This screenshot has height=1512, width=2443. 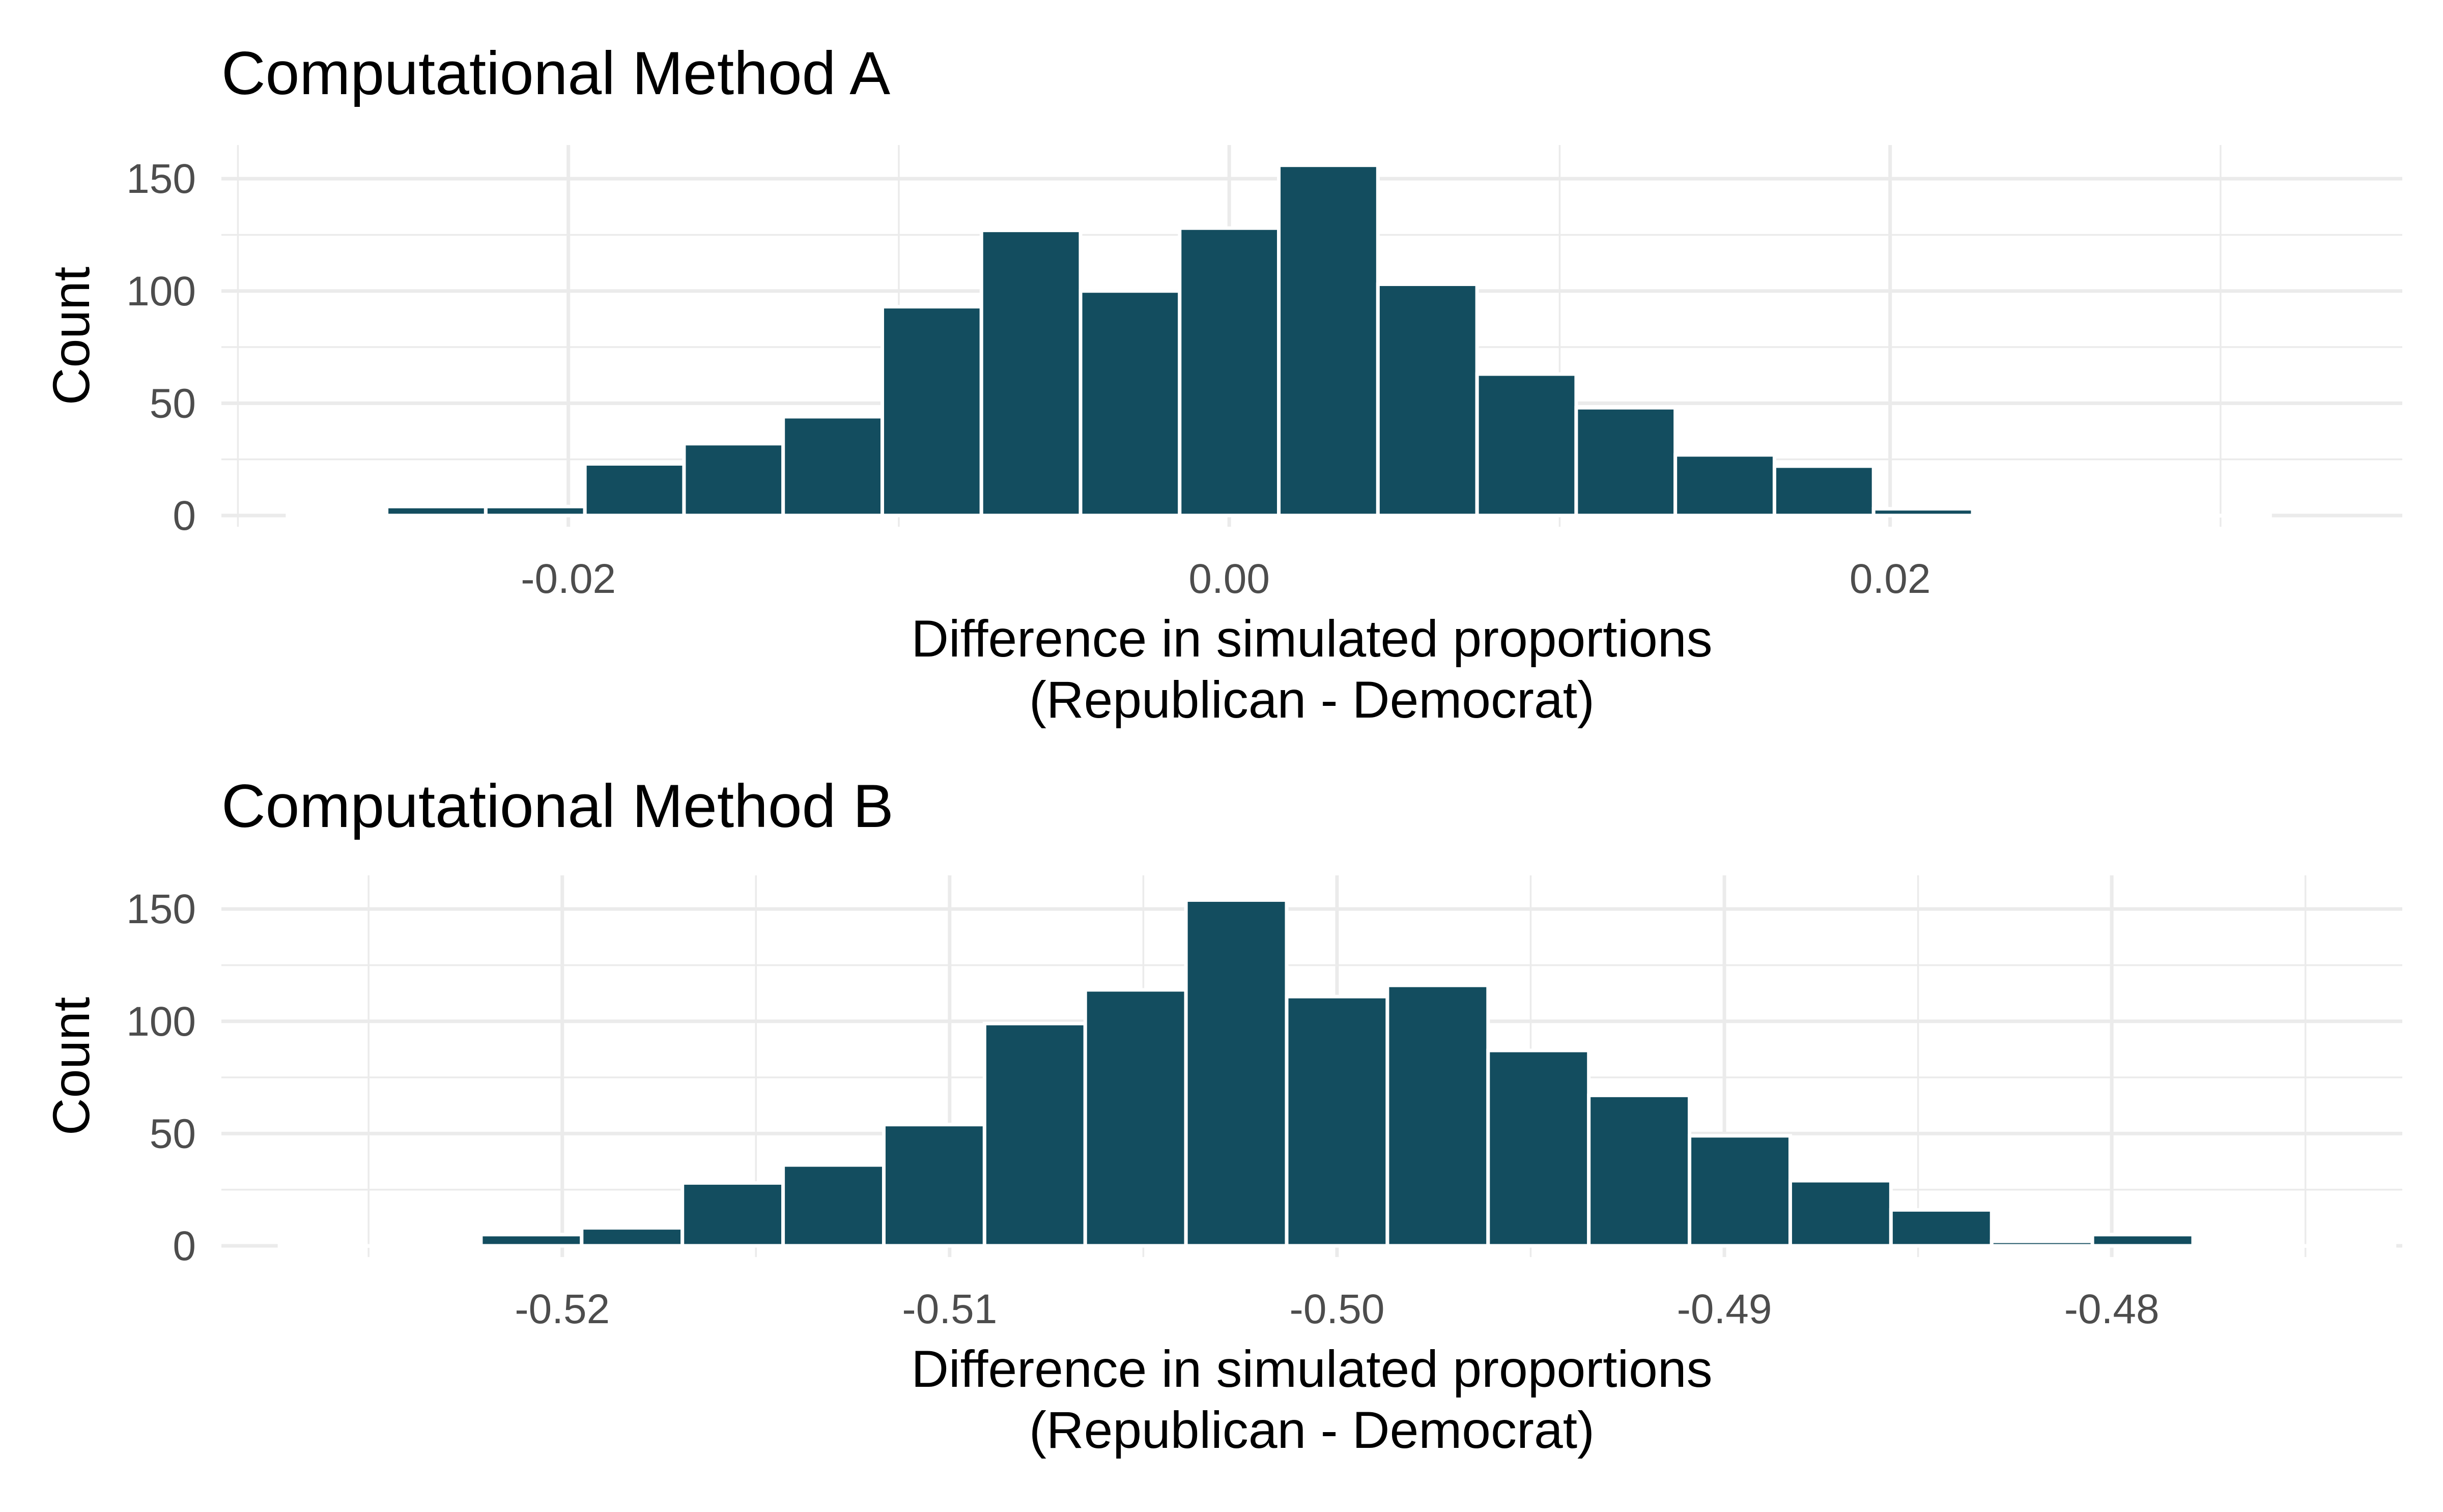 I want to click on chart-title: Computational Method B, so click(x=557, y=806).